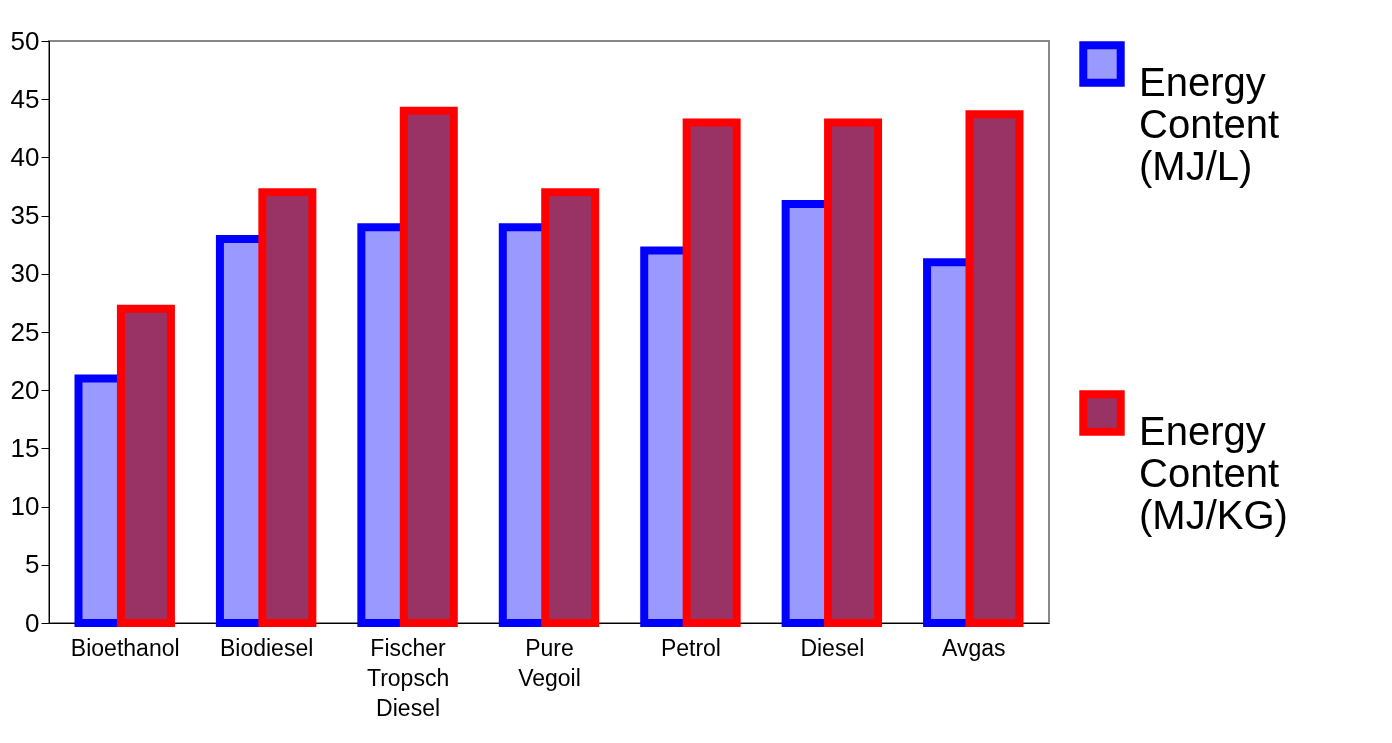 The height and width of the screenshot is (743, 1392). Describe the element at coordinates (125, 647) in the screenshot. I see `x-tick-label: Bioethanol` at that location.